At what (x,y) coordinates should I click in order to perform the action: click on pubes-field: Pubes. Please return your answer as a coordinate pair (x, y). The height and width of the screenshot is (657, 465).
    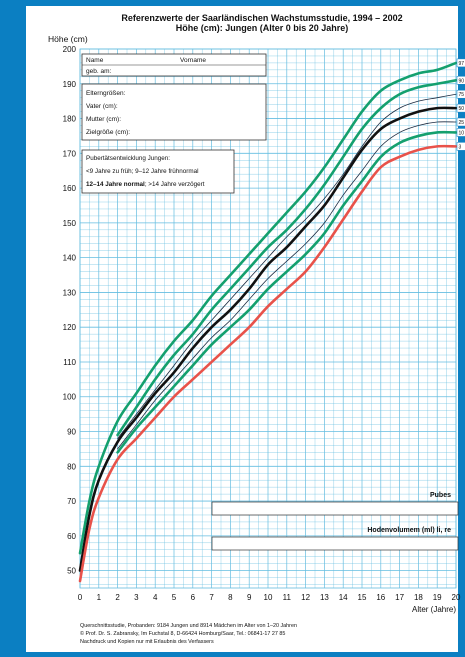
    Looking at the image, I should click on (335, 504).